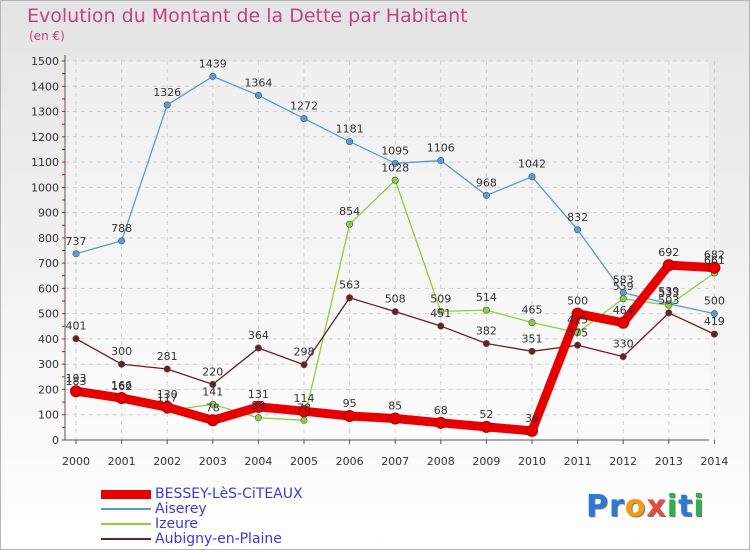 The width and height of the screenshot is (750, 550). I want to click on data-label: 78, so click(213, 407).